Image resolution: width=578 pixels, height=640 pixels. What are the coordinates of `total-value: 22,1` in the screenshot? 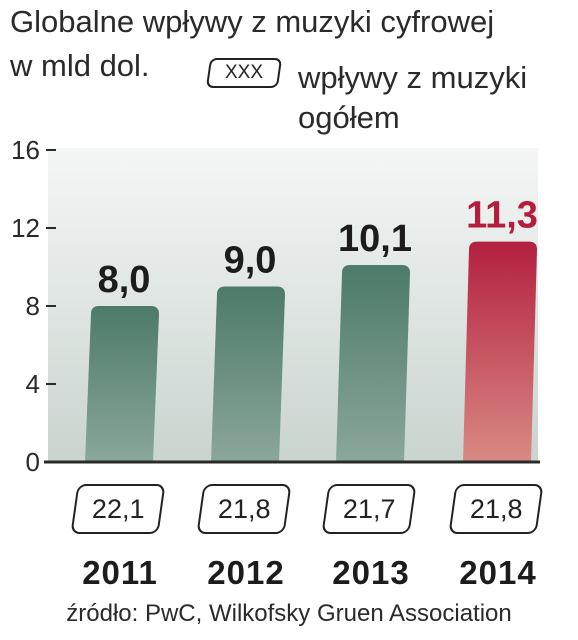 It's located at (118, 508).